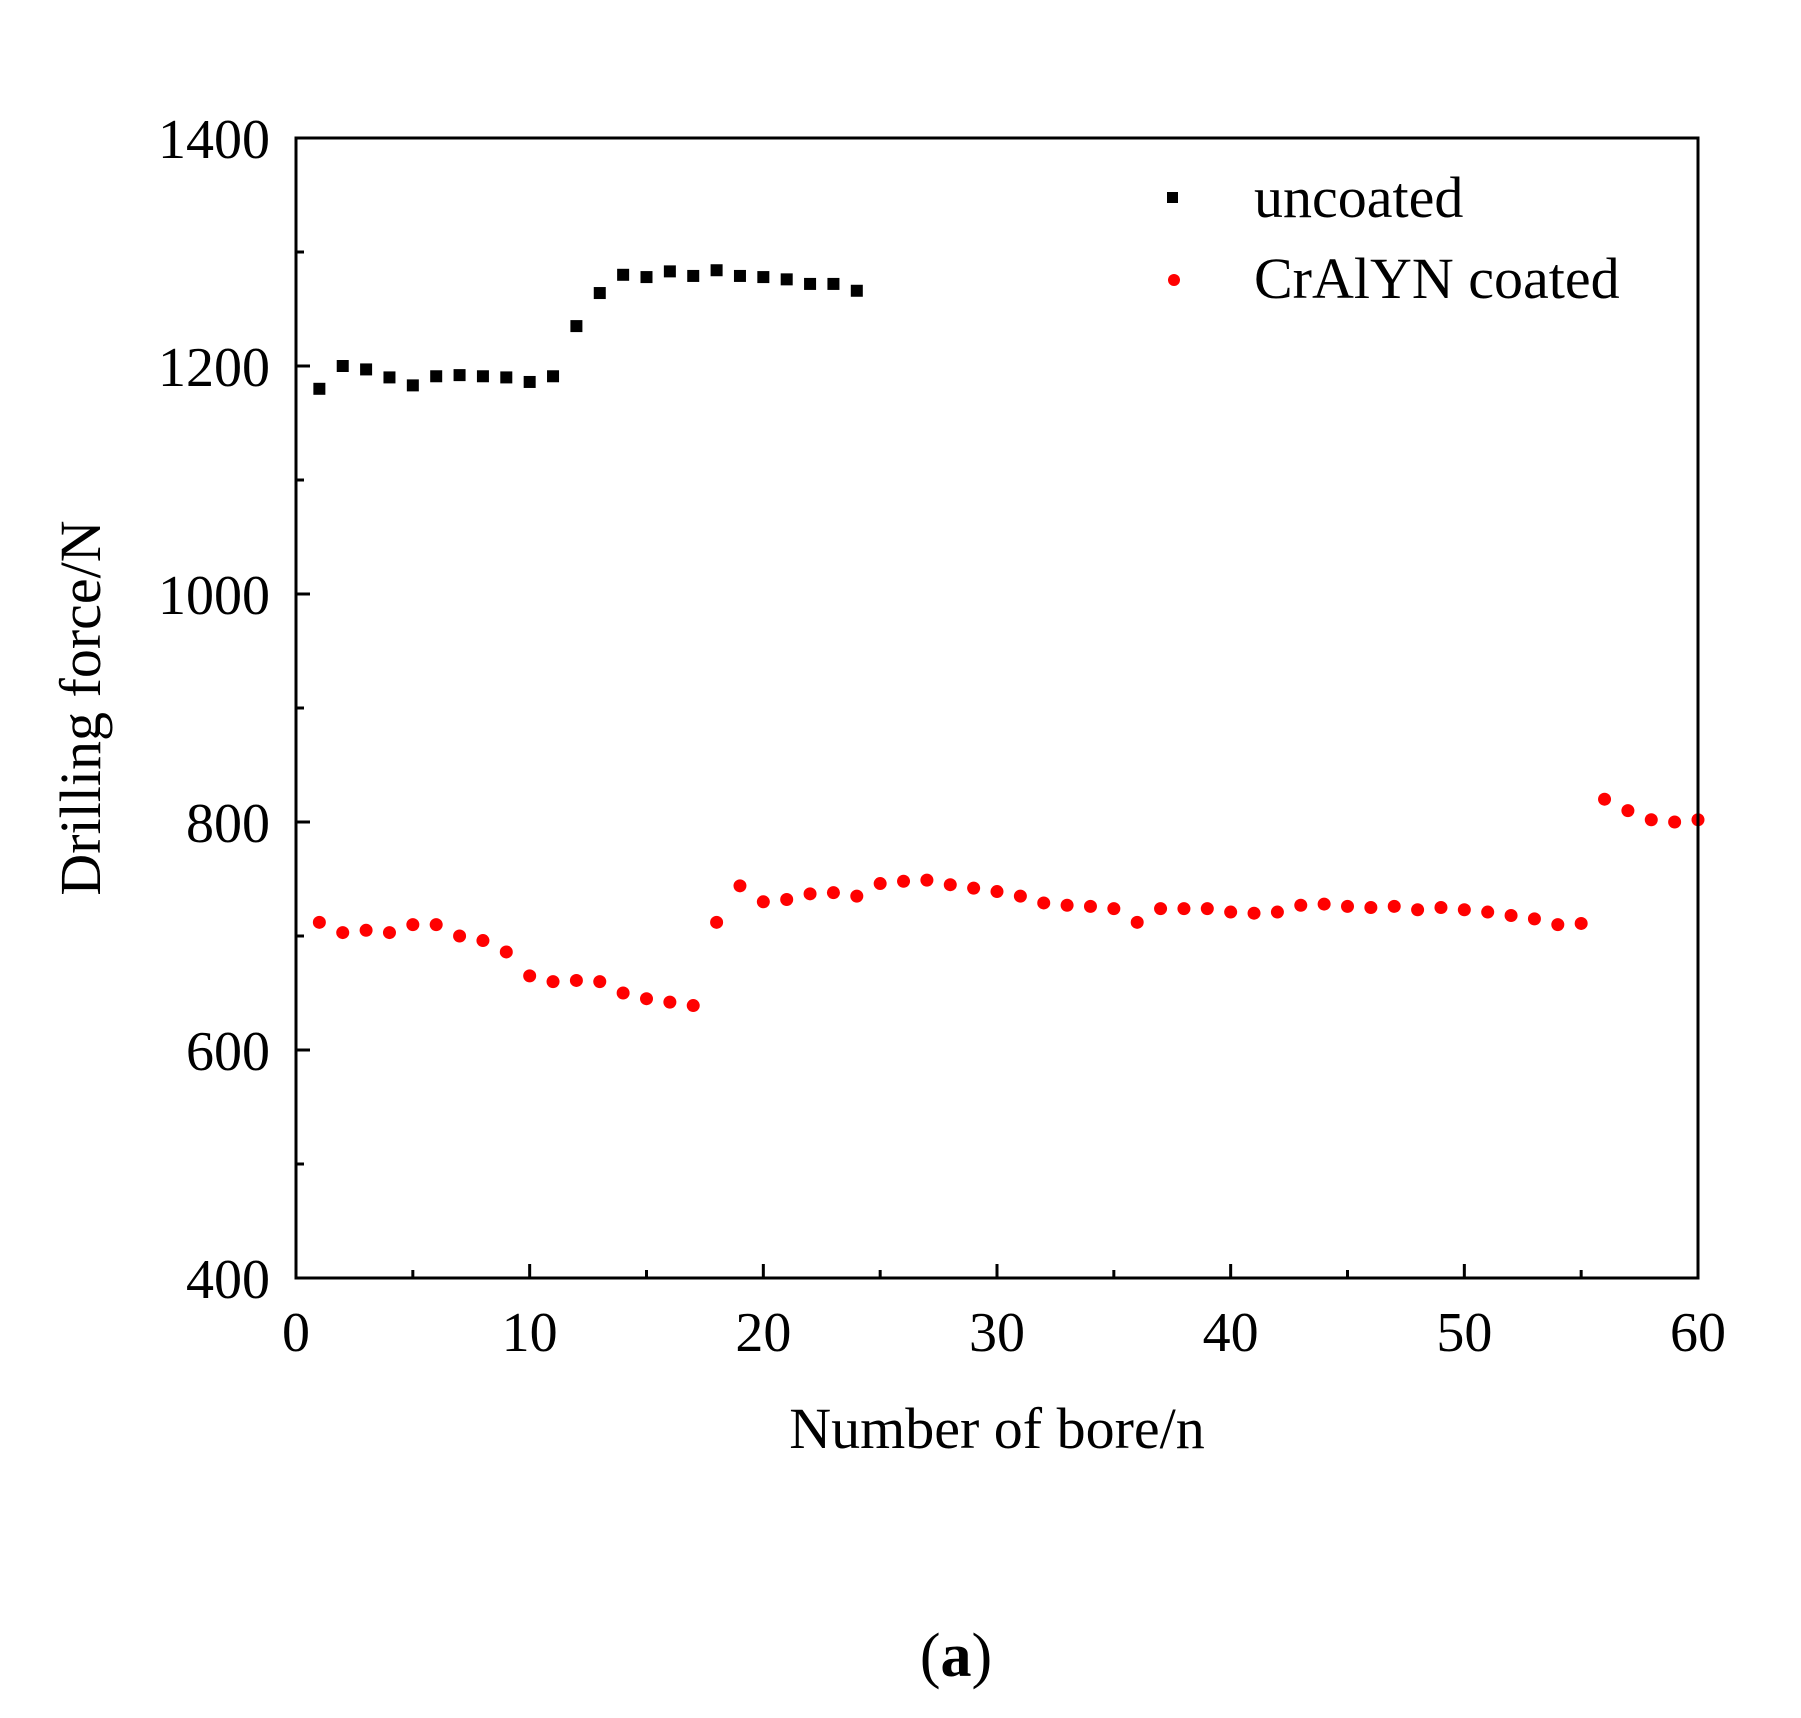 The height and width of the screenshot is (1718, 1801). What do you see at coordinates (228, 1052) in the screenshot?
I see `y-tick-label-600: 600` at bounding box center [228, 1052].